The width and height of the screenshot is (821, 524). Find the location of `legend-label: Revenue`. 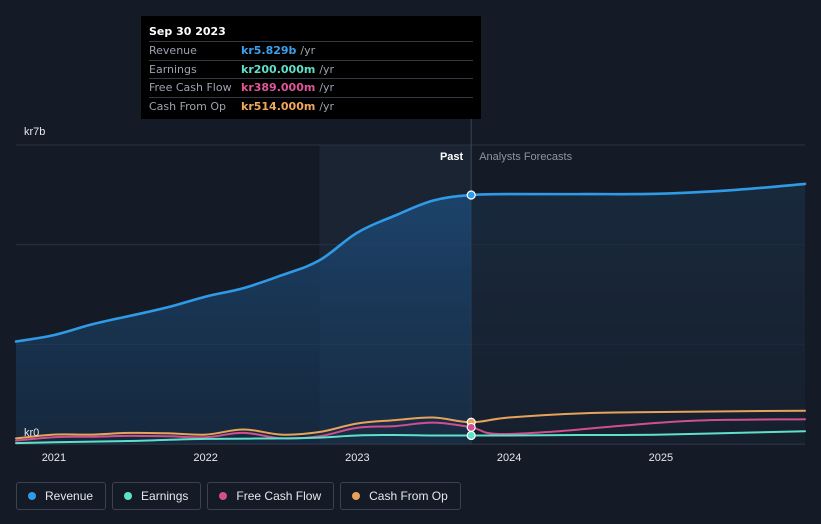

legend-label: Revenue is located at coordinates (69, 496).